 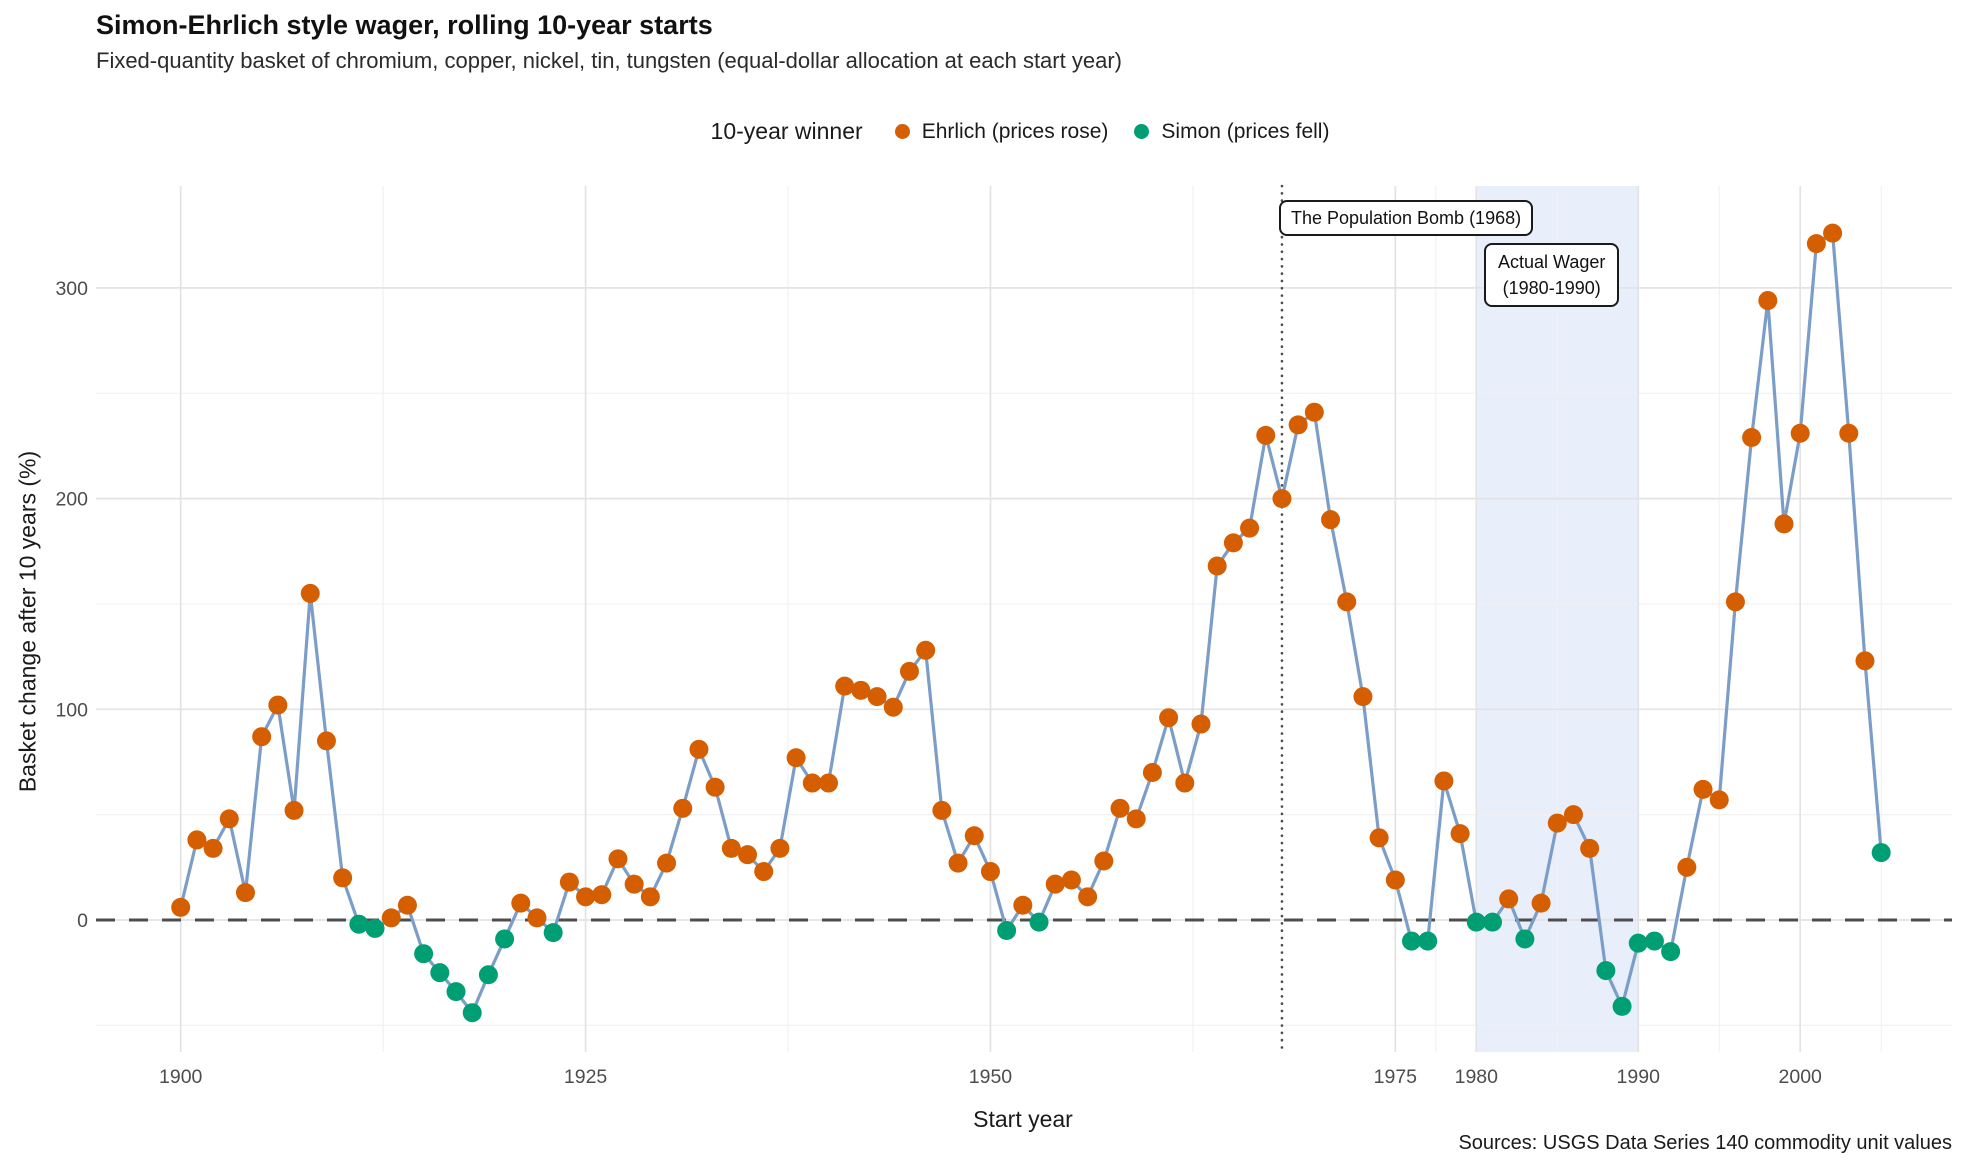 I want to click on svg-text: 1975, so click(x=1396, y=1077).